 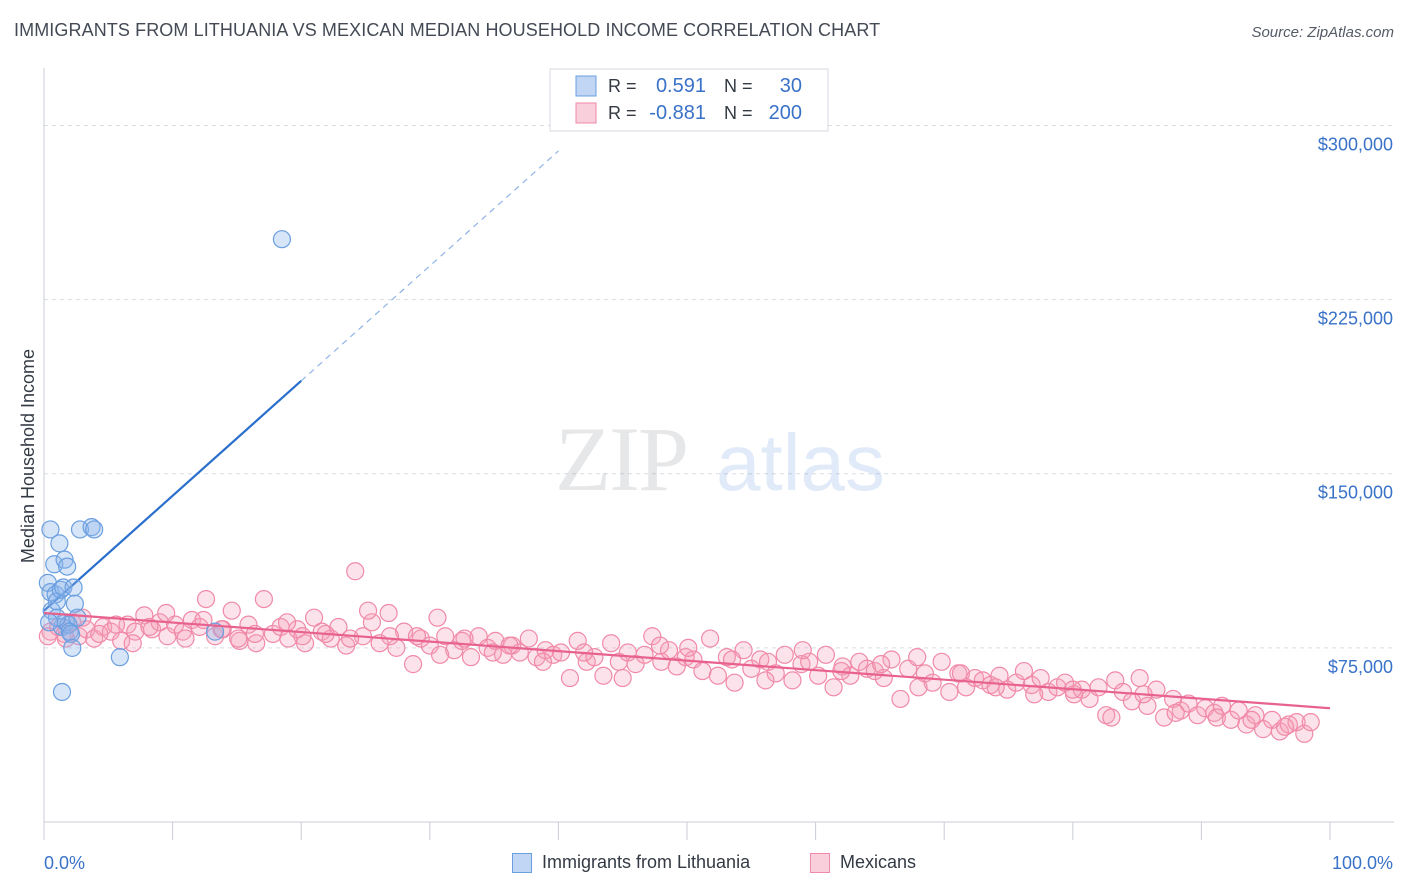 What do you see at coordinates (429, 266) in the screenshot?
I see `trendline-dashed` at bounding box center [429, 266].